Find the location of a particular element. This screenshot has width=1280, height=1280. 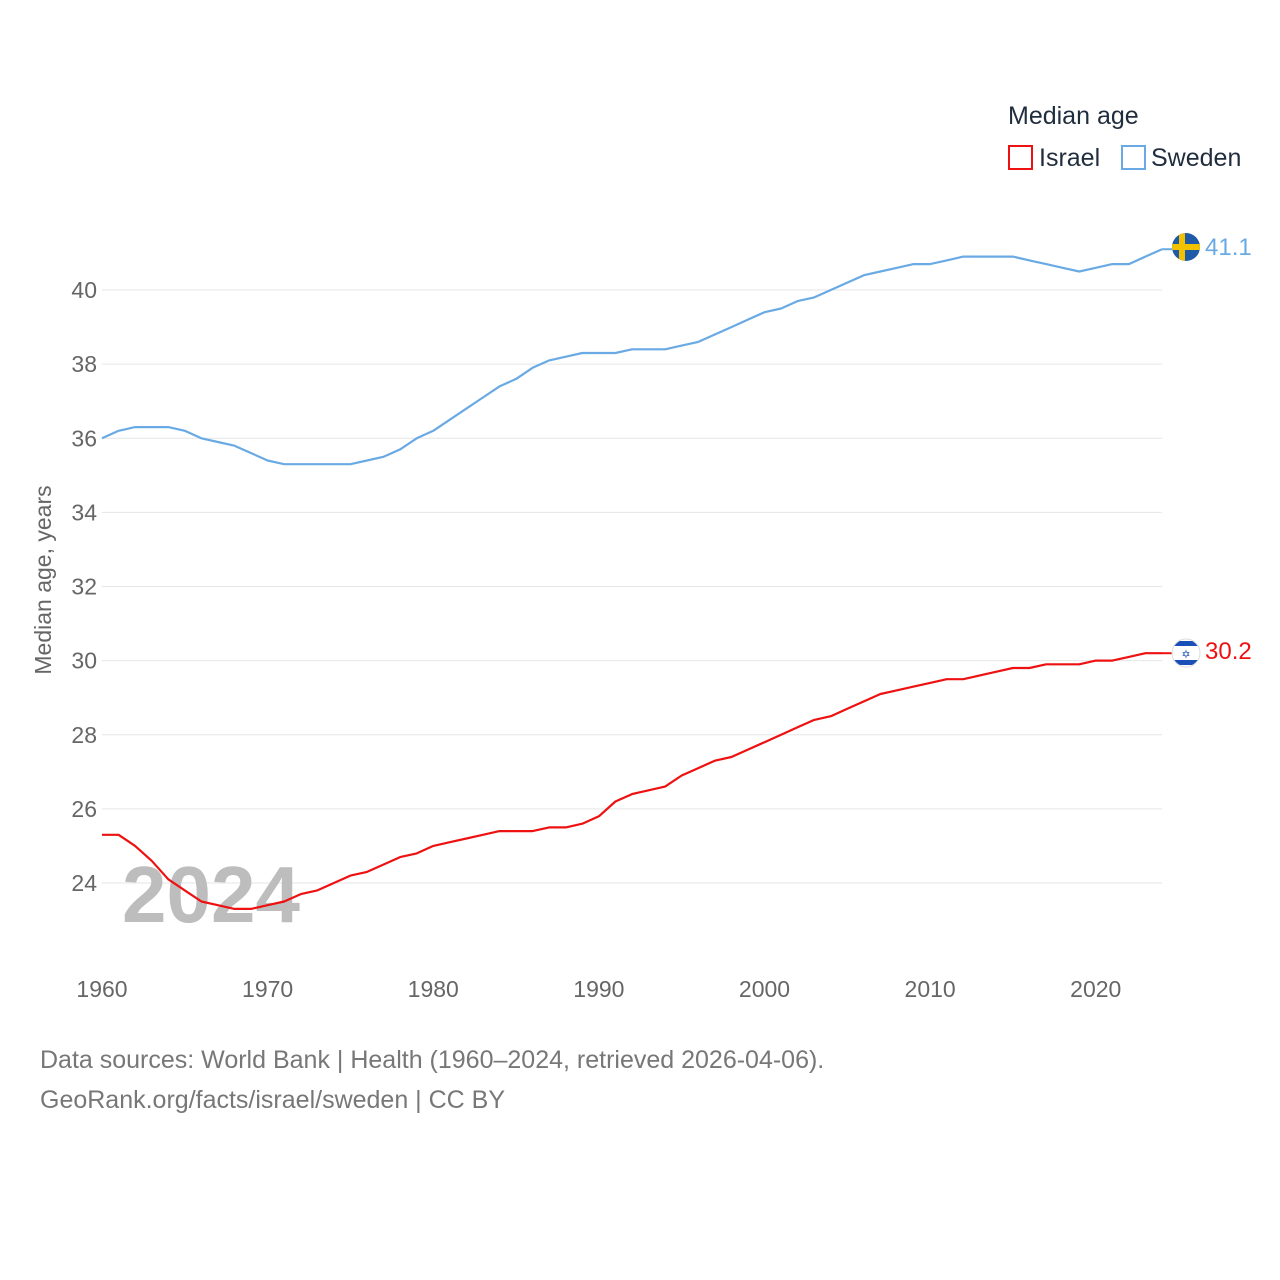

y-axis-ticks: 24 26 28 30 32 34 36 38 40 is located at coordinates (84, 586).